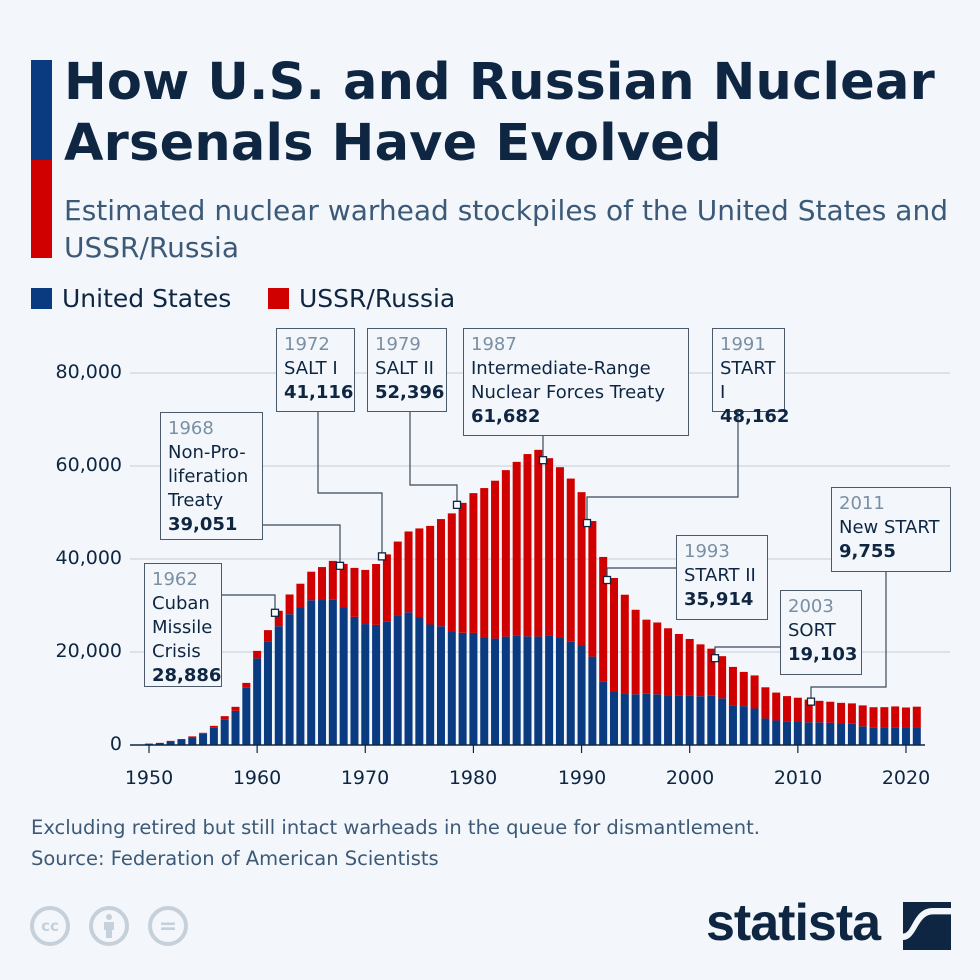 This screenshot has width=980, height=980. What do you see at coordinates (748, 380) in the screenshot?
I see `annotation-label: START I` at bounding box center [748, 380].